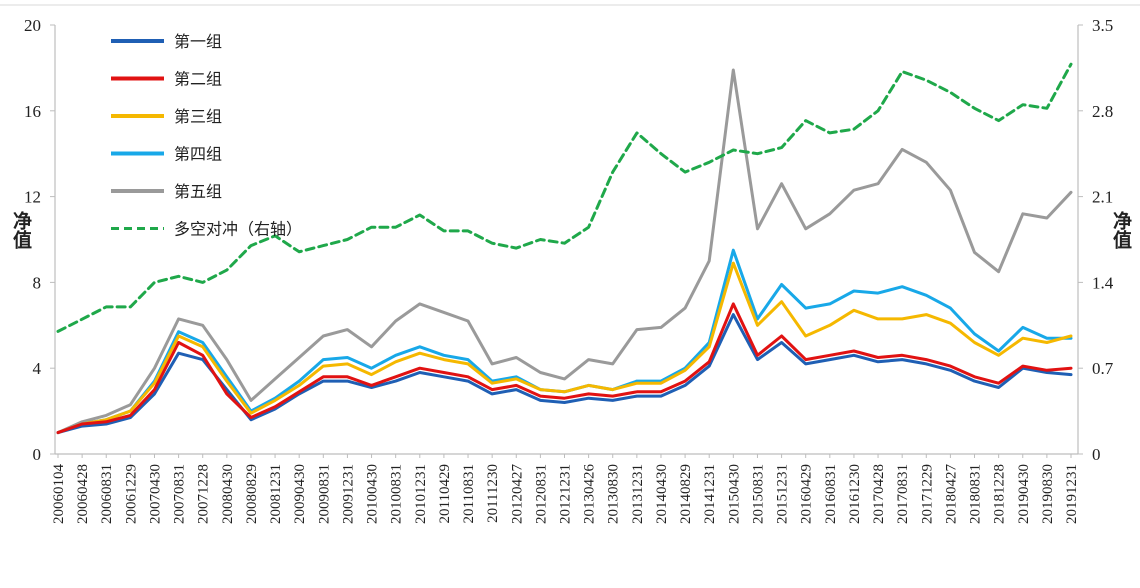  What do you see at coordinates (1048, 494) in the screenshot?
I see `x-tick-label: 20190830` at bounding box center [1048, 494].